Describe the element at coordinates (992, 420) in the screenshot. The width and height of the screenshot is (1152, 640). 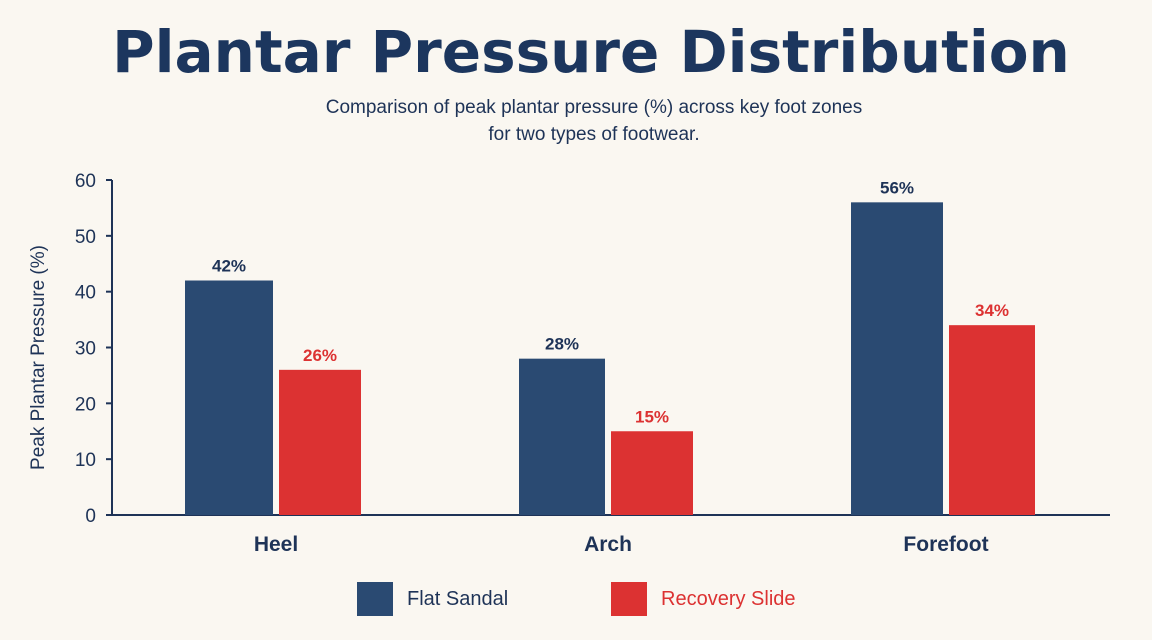
I see `bar-recovery-slide-forefoot` at that location.